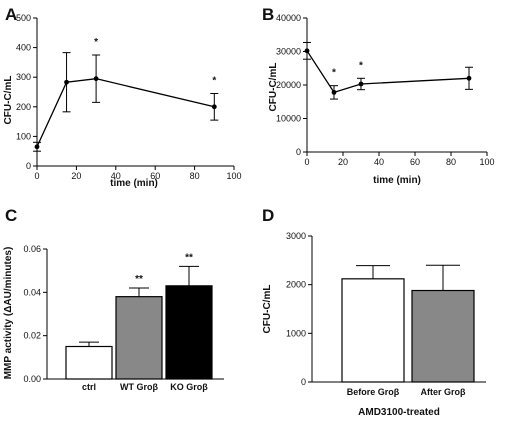 This screenshot has height=421, width=520. I want to click on panel-a-y-axis-title: CFU-C/mL, so click(8, 100).